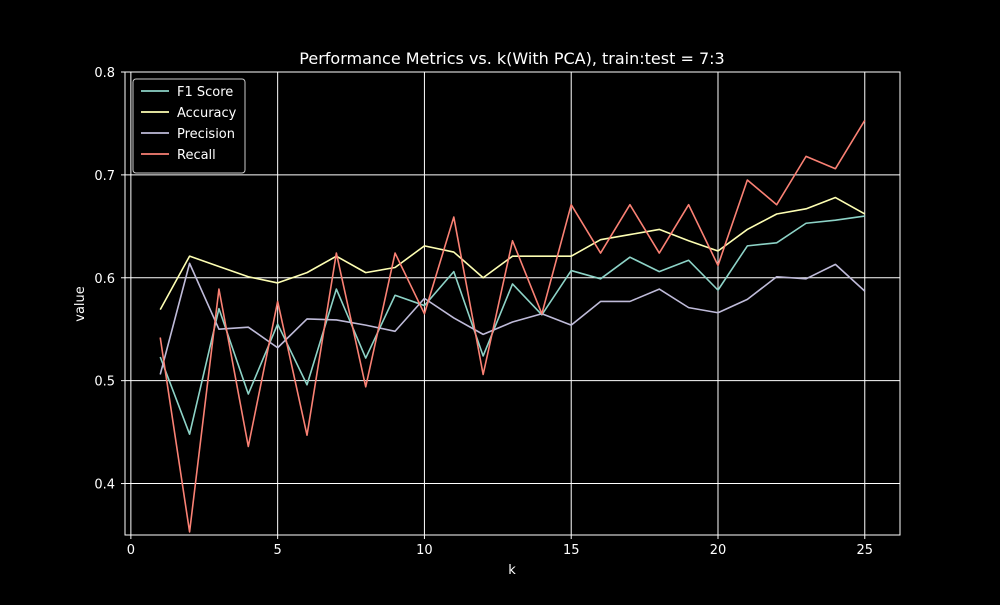 This screenshot has height=605, width=1000. I want to click on y-ticks: 0.4 0.5 0.6 0.7 0.8, so click(109, 279).